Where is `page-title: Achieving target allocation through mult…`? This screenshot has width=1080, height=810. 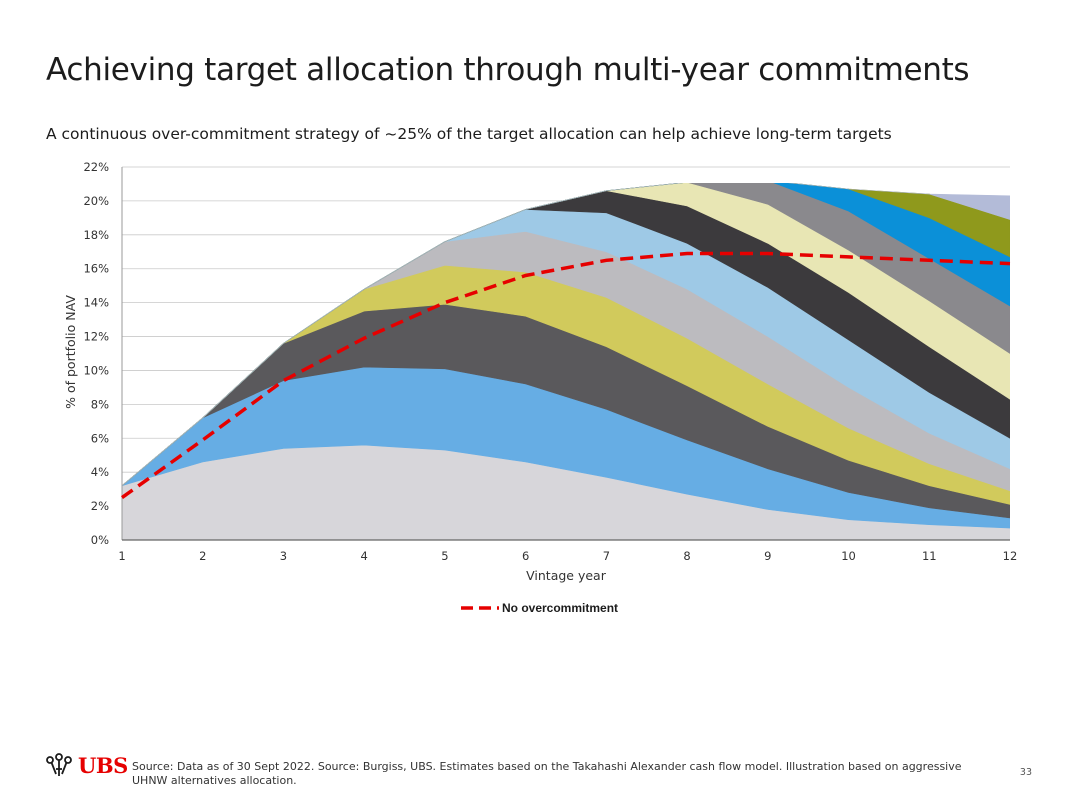 page-title: Achieving target allocation through mult… is located at coordinates (508, 70).